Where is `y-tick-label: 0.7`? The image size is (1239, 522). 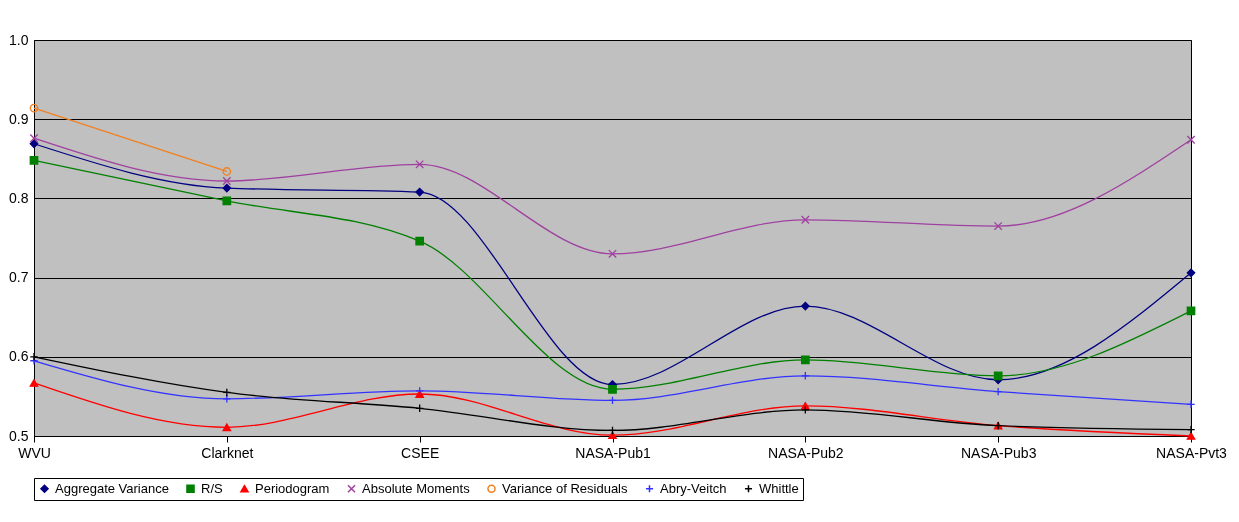
y-tick-label: 0.7 is located at coordinates (19, 277).